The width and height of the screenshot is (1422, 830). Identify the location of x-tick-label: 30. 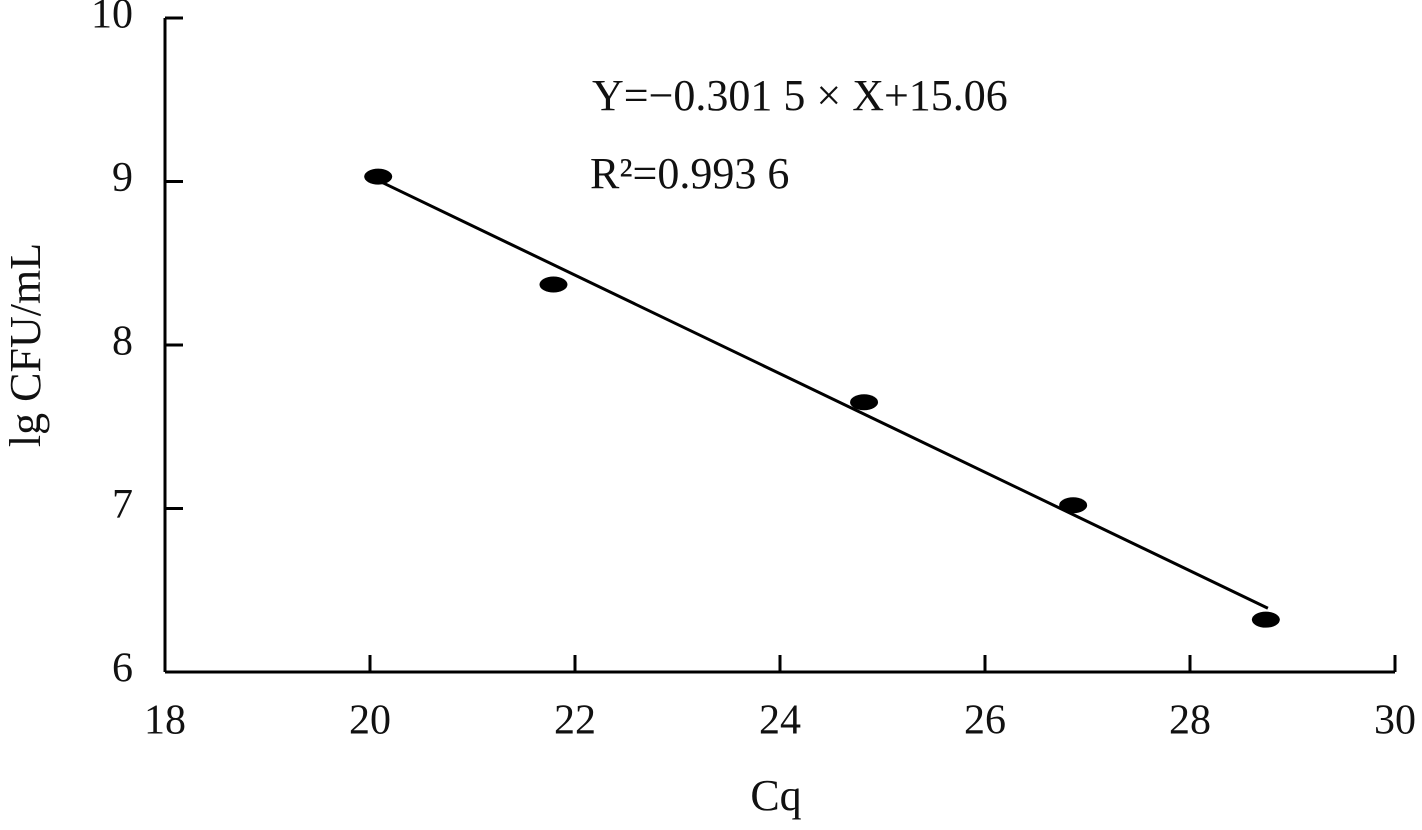
(1395, 721).